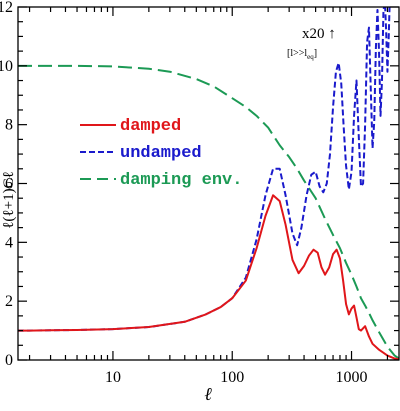  Describe the element at coordinates (208, 394) in the screenshot. I see `x-axis-label: ℓ` at that location.